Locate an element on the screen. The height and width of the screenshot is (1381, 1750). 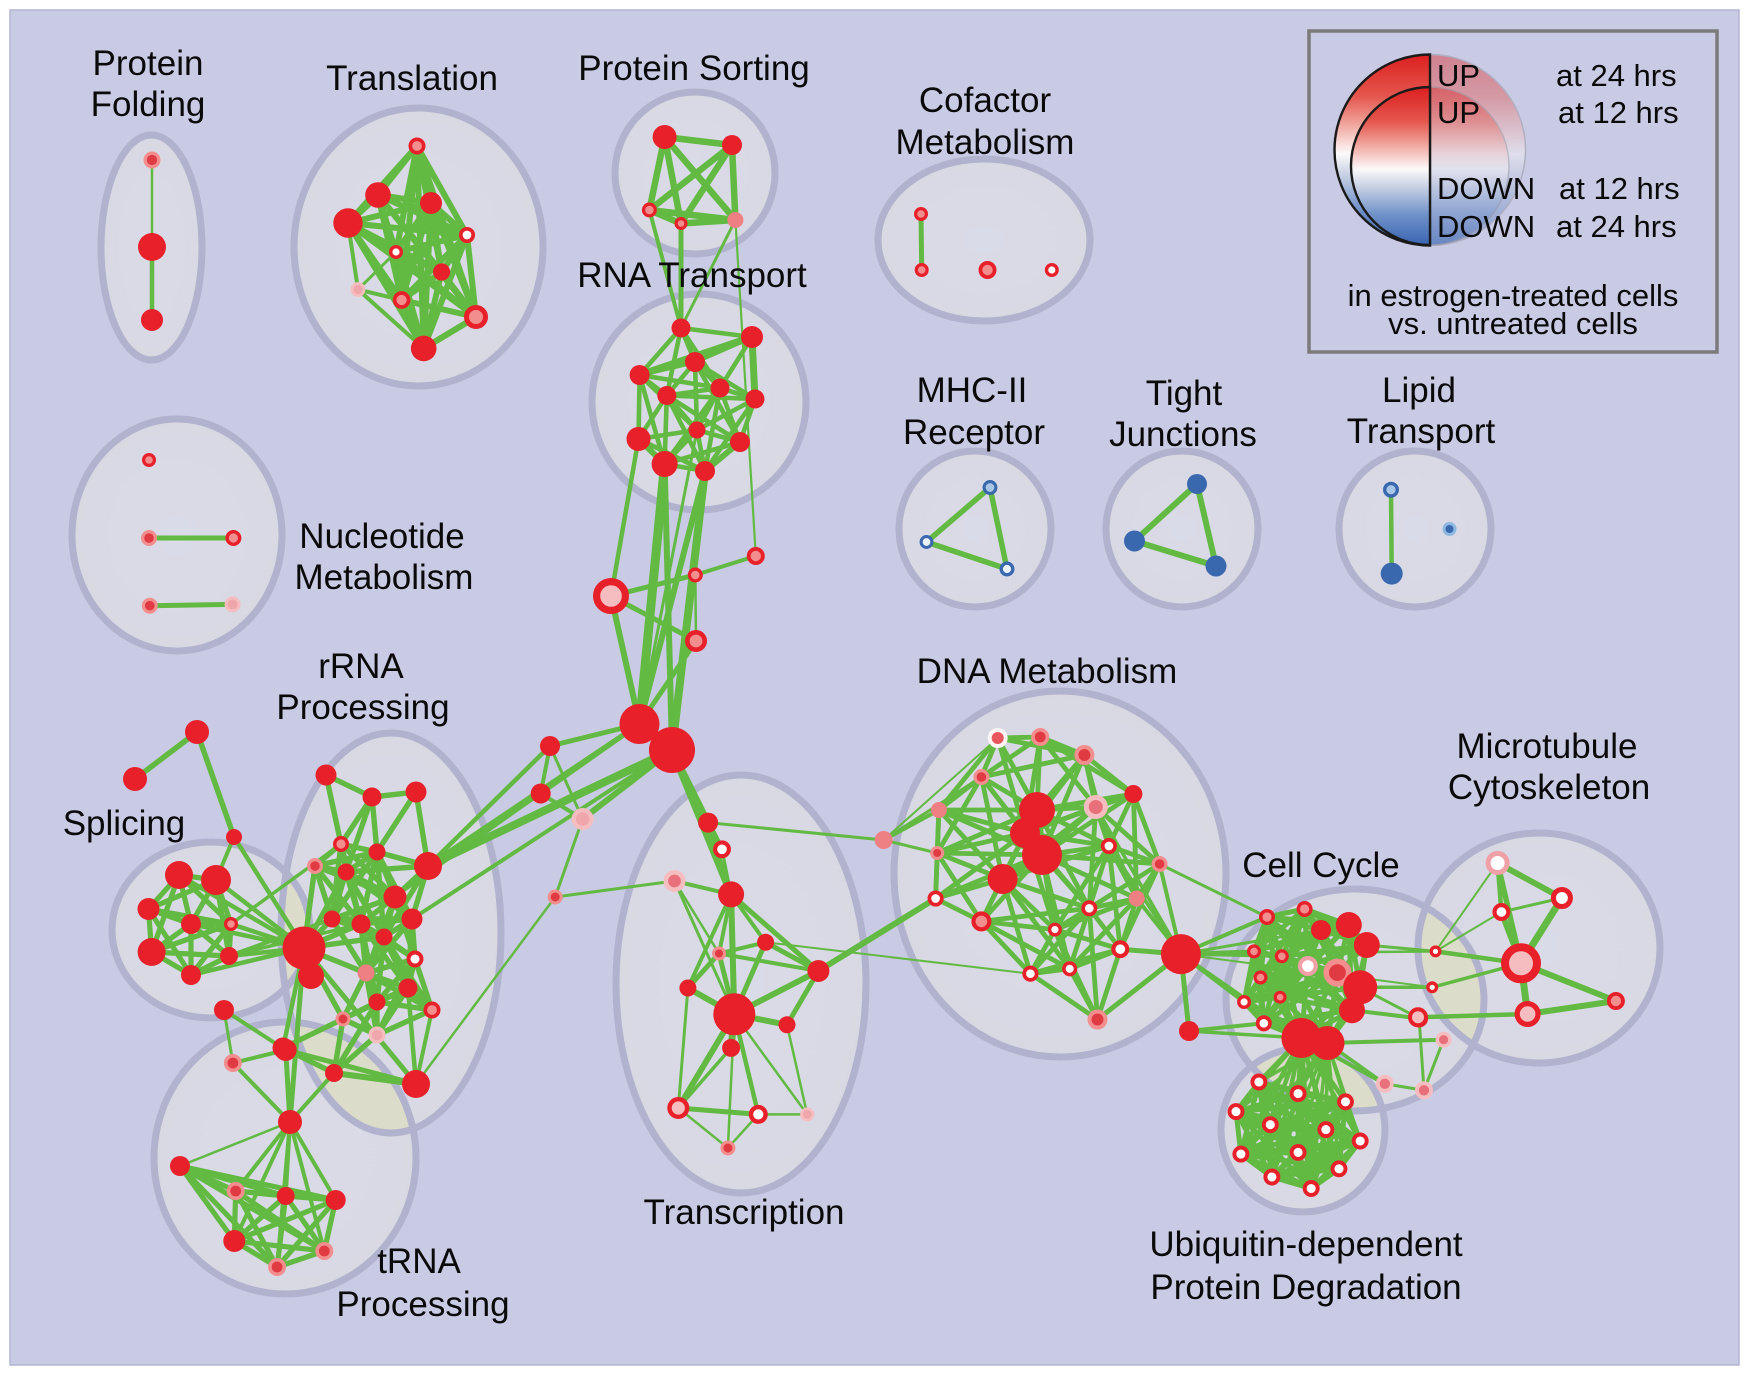
svg-text: tRNA is located at coordinates (419, 1261).